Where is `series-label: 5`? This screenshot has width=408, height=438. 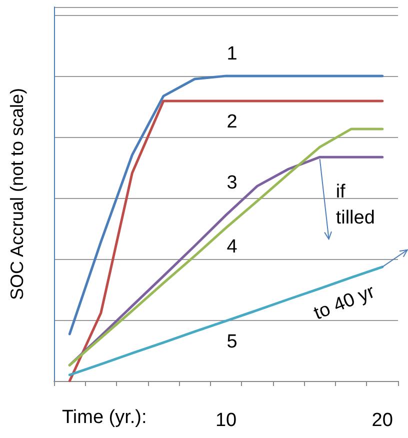 series-label: 5 is located at coordinates (232, 341).